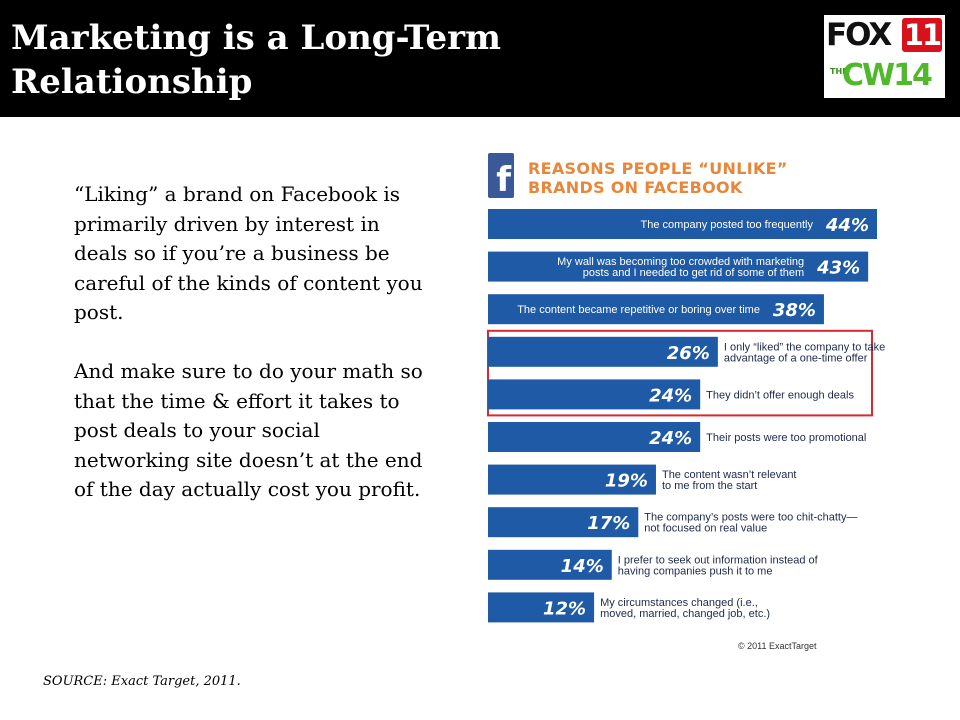 The height and width of the screenshot is (720, 960). What do you see at coordinates (847, 225) in the screenshot?
I see `bar-value-label: 44%` at bounding box center [847, 225].